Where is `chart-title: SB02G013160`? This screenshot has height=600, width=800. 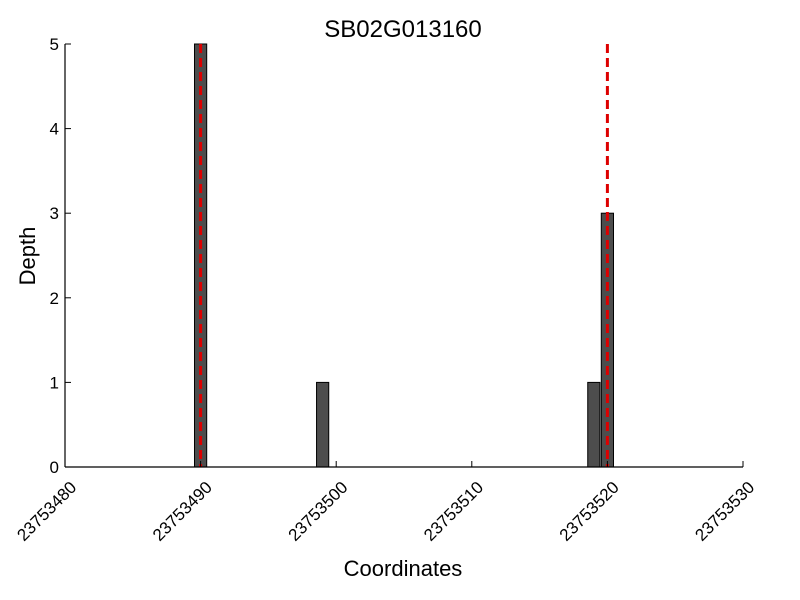 chart-title: SB02G013160 is located at coordinates (402, 29).